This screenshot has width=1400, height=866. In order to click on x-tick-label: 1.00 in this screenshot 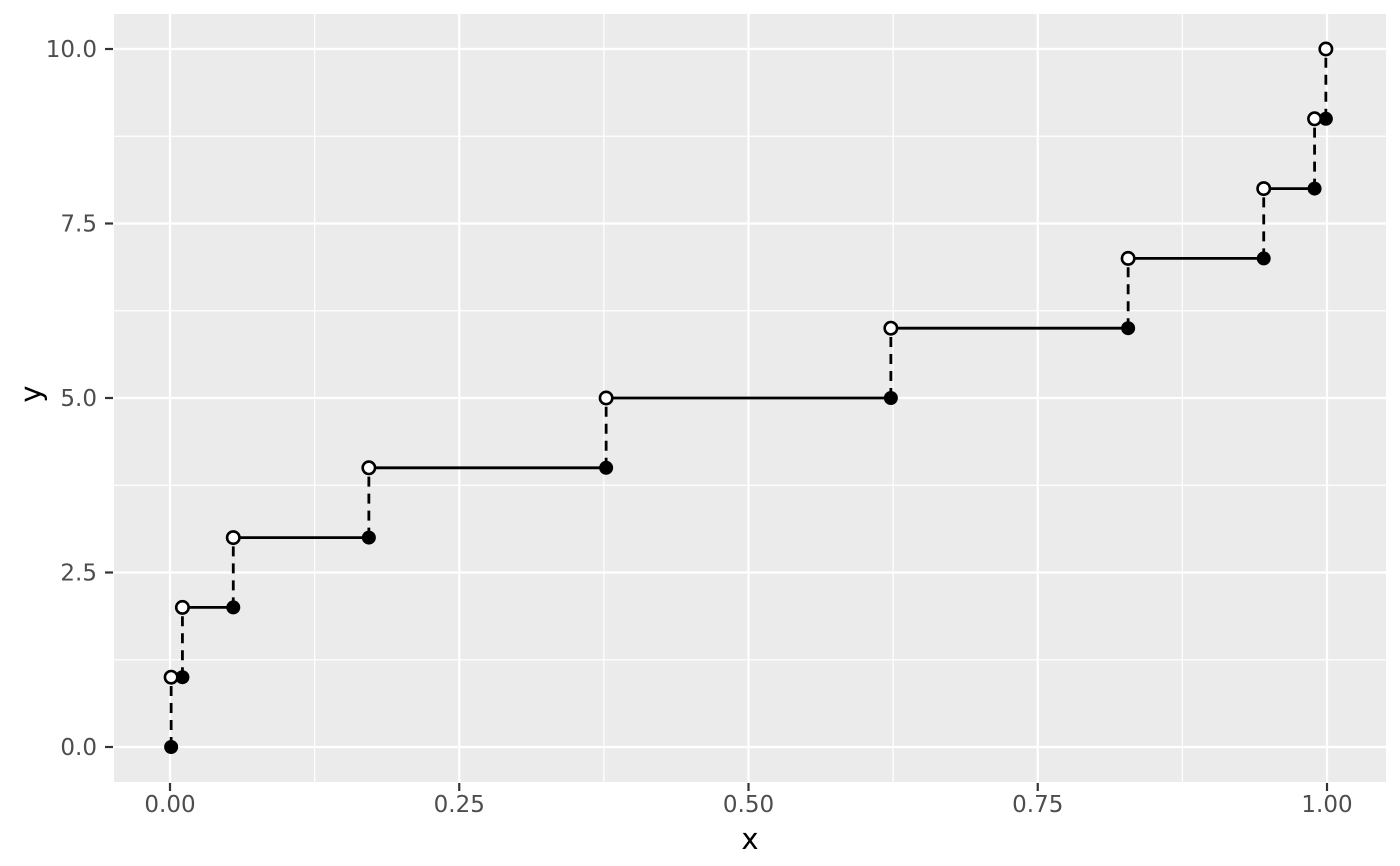, I will do `click(1326, 805)`.